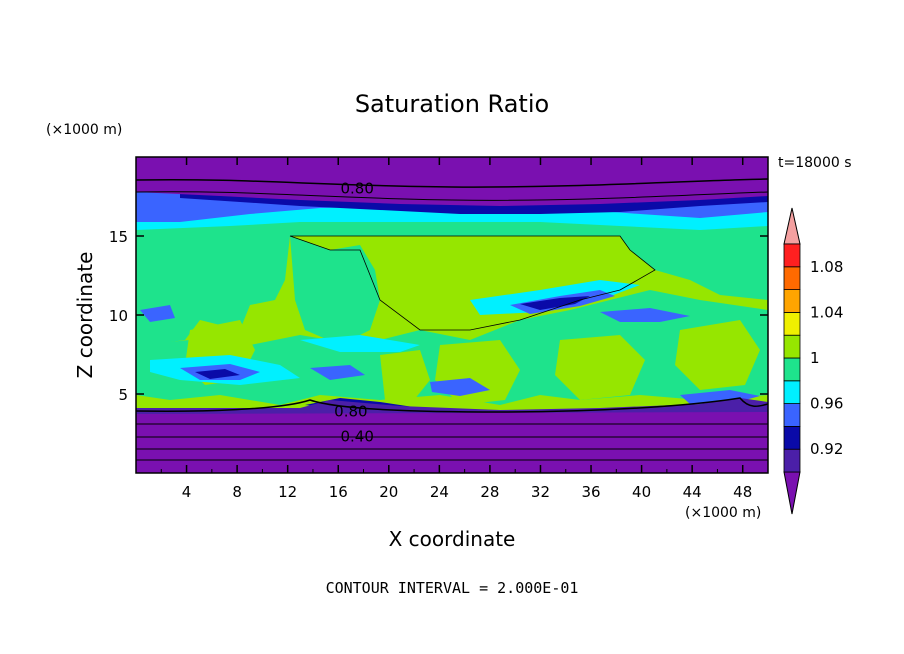 The height and width of the screenshot is (654, 904). I want to click on top-dry-band, so click(452, 181).